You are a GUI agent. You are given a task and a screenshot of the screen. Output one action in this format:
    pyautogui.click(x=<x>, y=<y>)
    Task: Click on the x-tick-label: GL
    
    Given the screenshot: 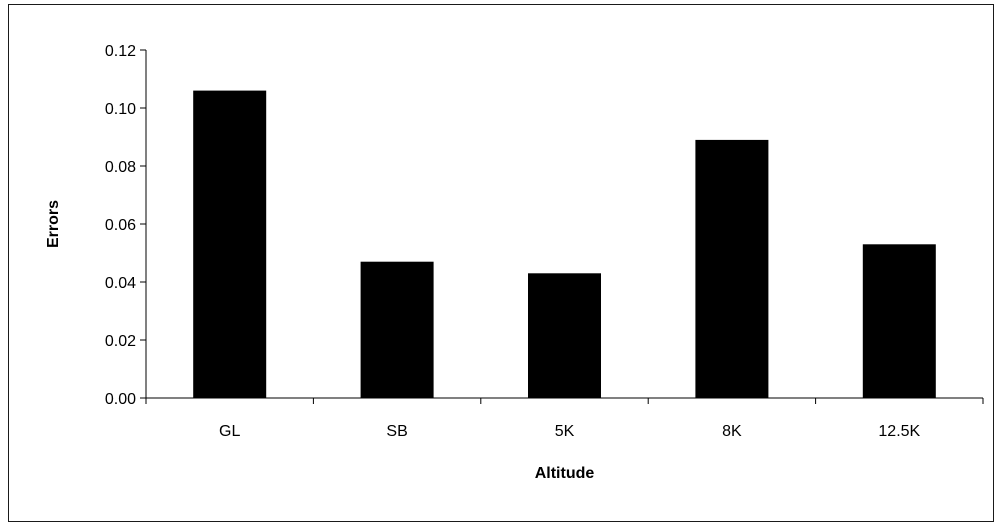 What is the action you would take?
    pyautogui.click(x=229, y=431)
    